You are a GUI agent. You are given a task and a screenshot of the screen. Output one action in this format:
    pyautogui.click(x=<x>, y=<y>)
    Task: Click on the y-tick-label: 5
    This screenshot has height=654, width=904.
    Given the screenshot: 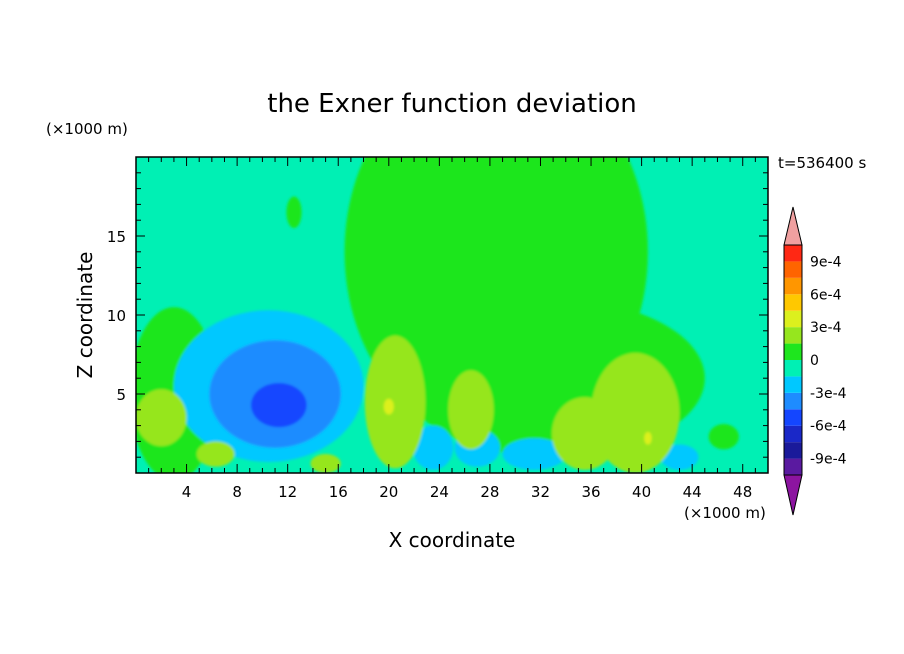 What is the action you would take?
    pyautogui.click(x=121, y=395)
    